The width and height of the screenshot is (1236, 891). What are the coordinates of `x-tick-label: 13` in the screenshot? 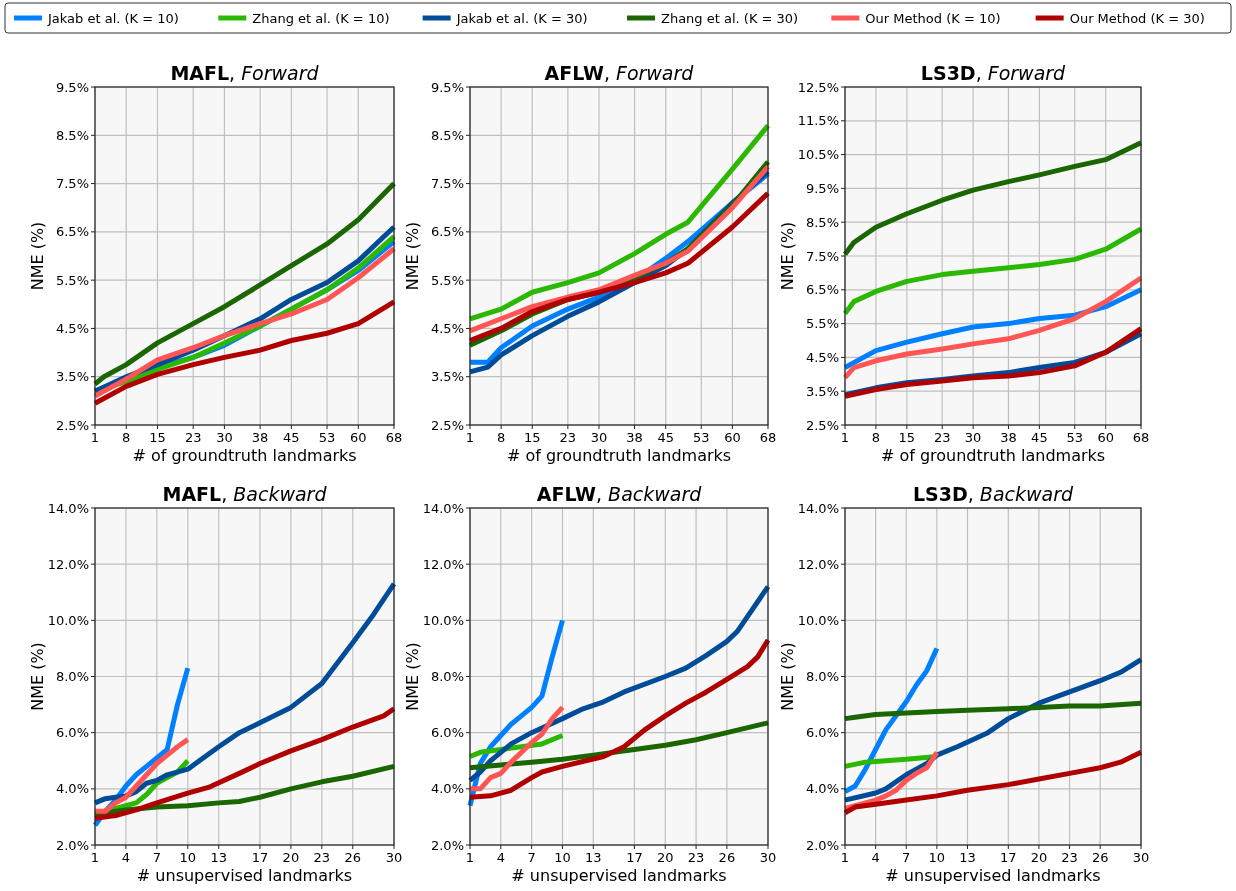 It's located at (218, 857).